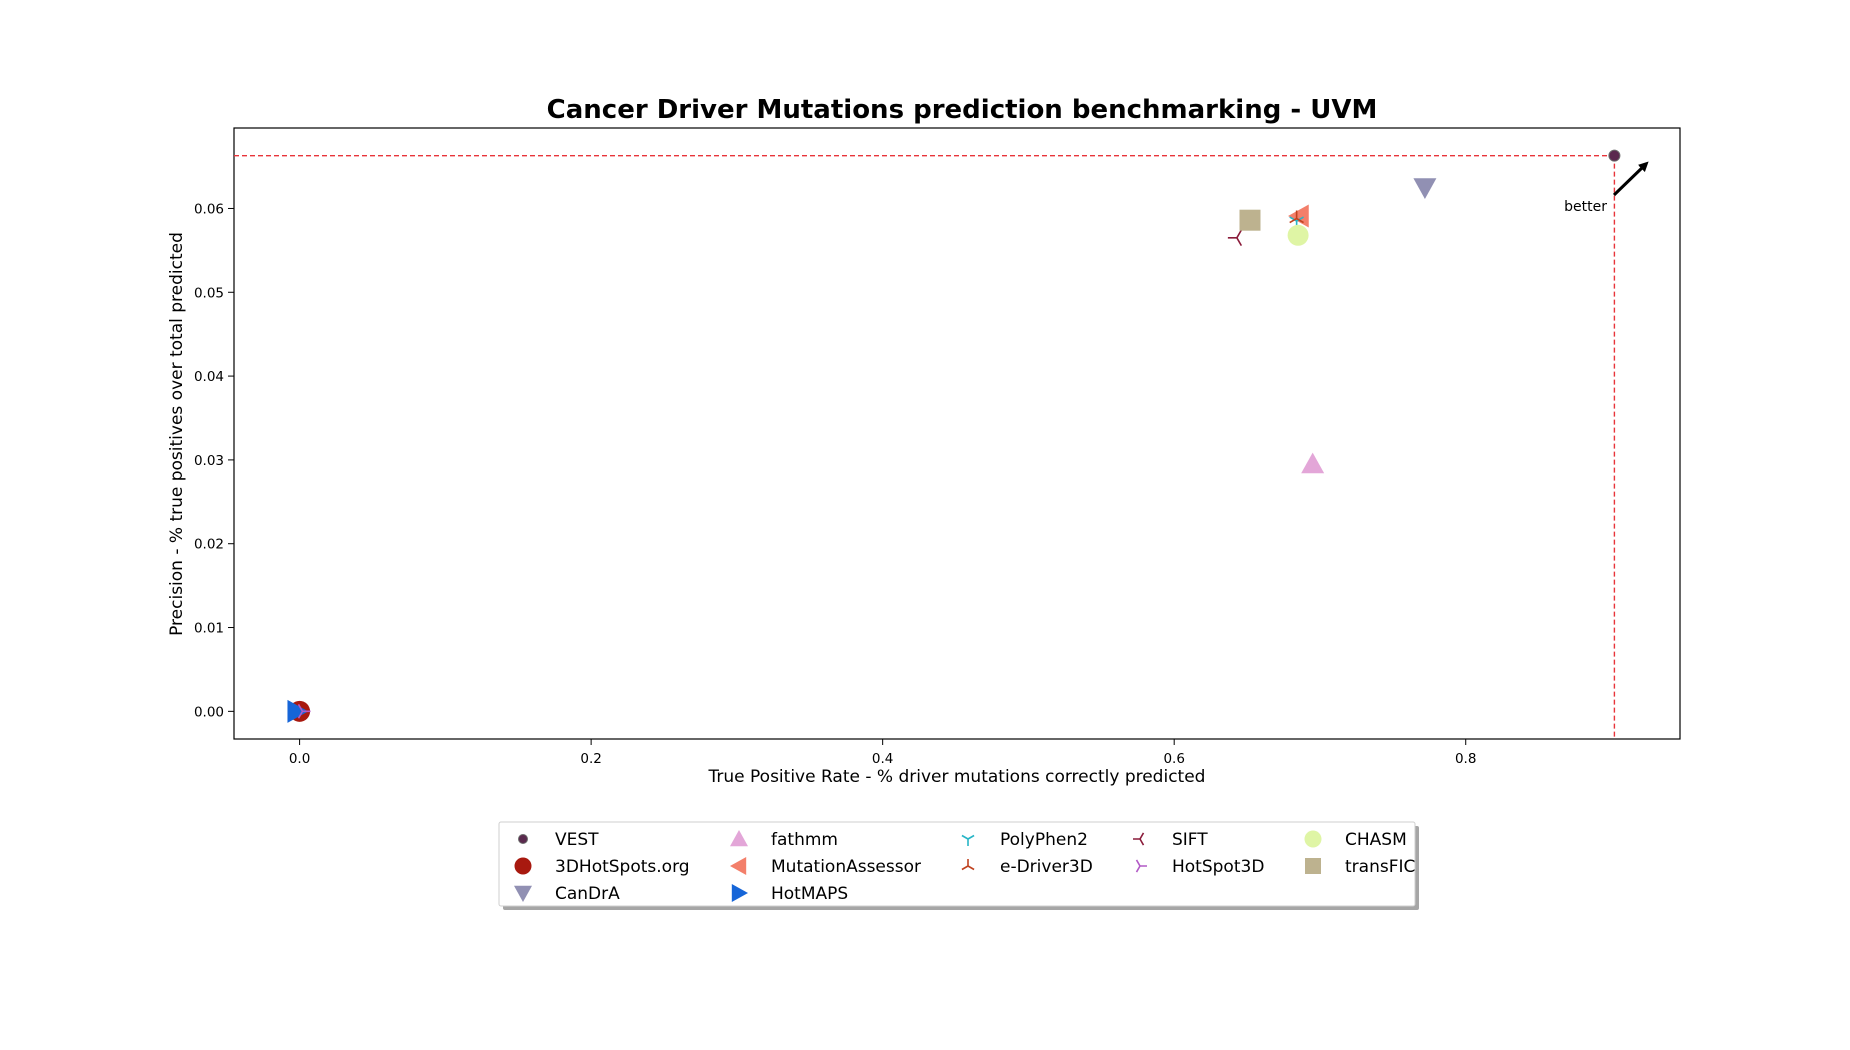  I want to click on y-tick-label: 0.02, so click(209, 545).